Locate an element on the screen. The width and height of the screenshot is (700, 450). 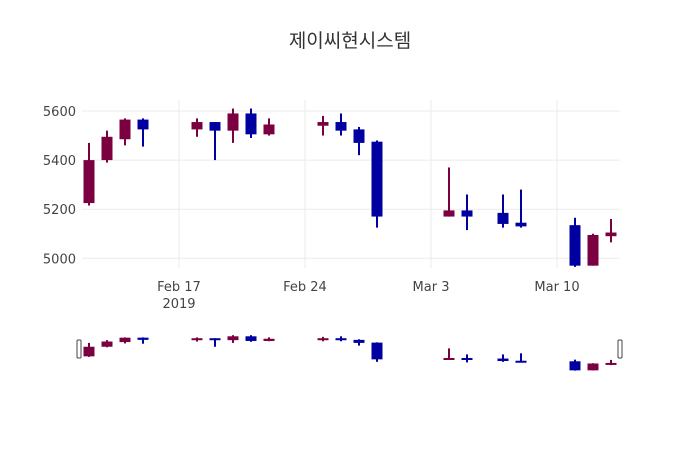
range-handle-left is located at coordinates (79, 349).